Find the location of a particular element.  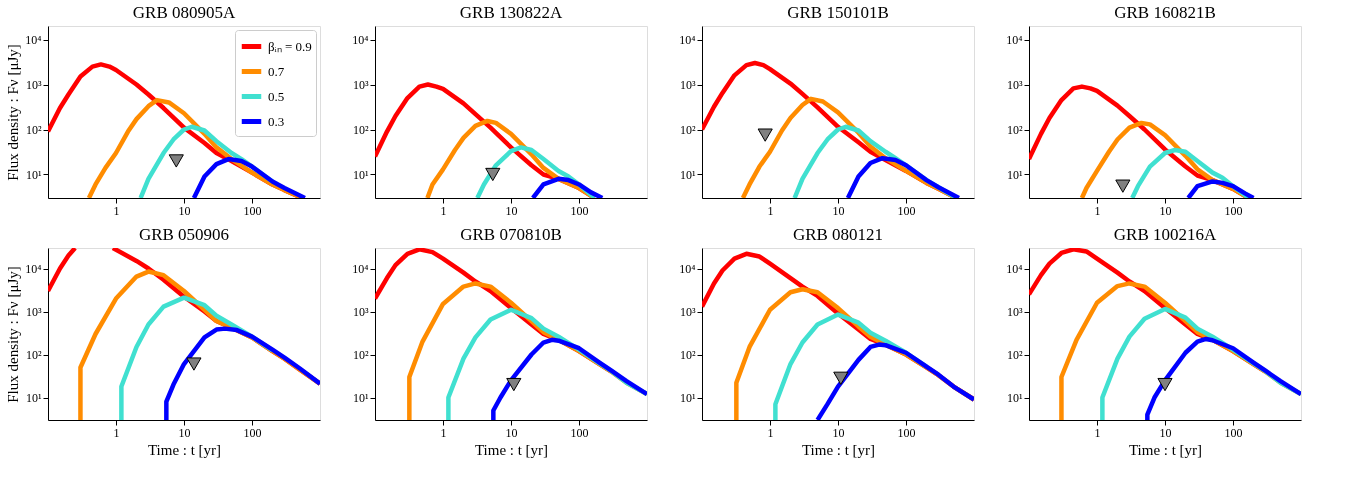

legend-label: 0.5 is located at coordinates (276, 96).